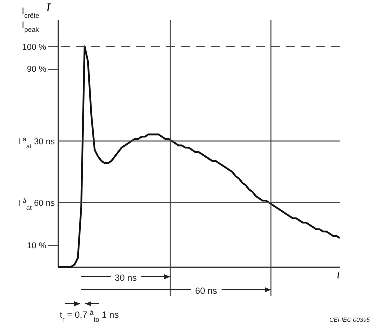 Image resolution: width=384 pixels, height=328 pixels. What do you see at coordinates (339, 275) in the screenshot?
I see `x-axis-title: t` at bounding box center [339, 275].